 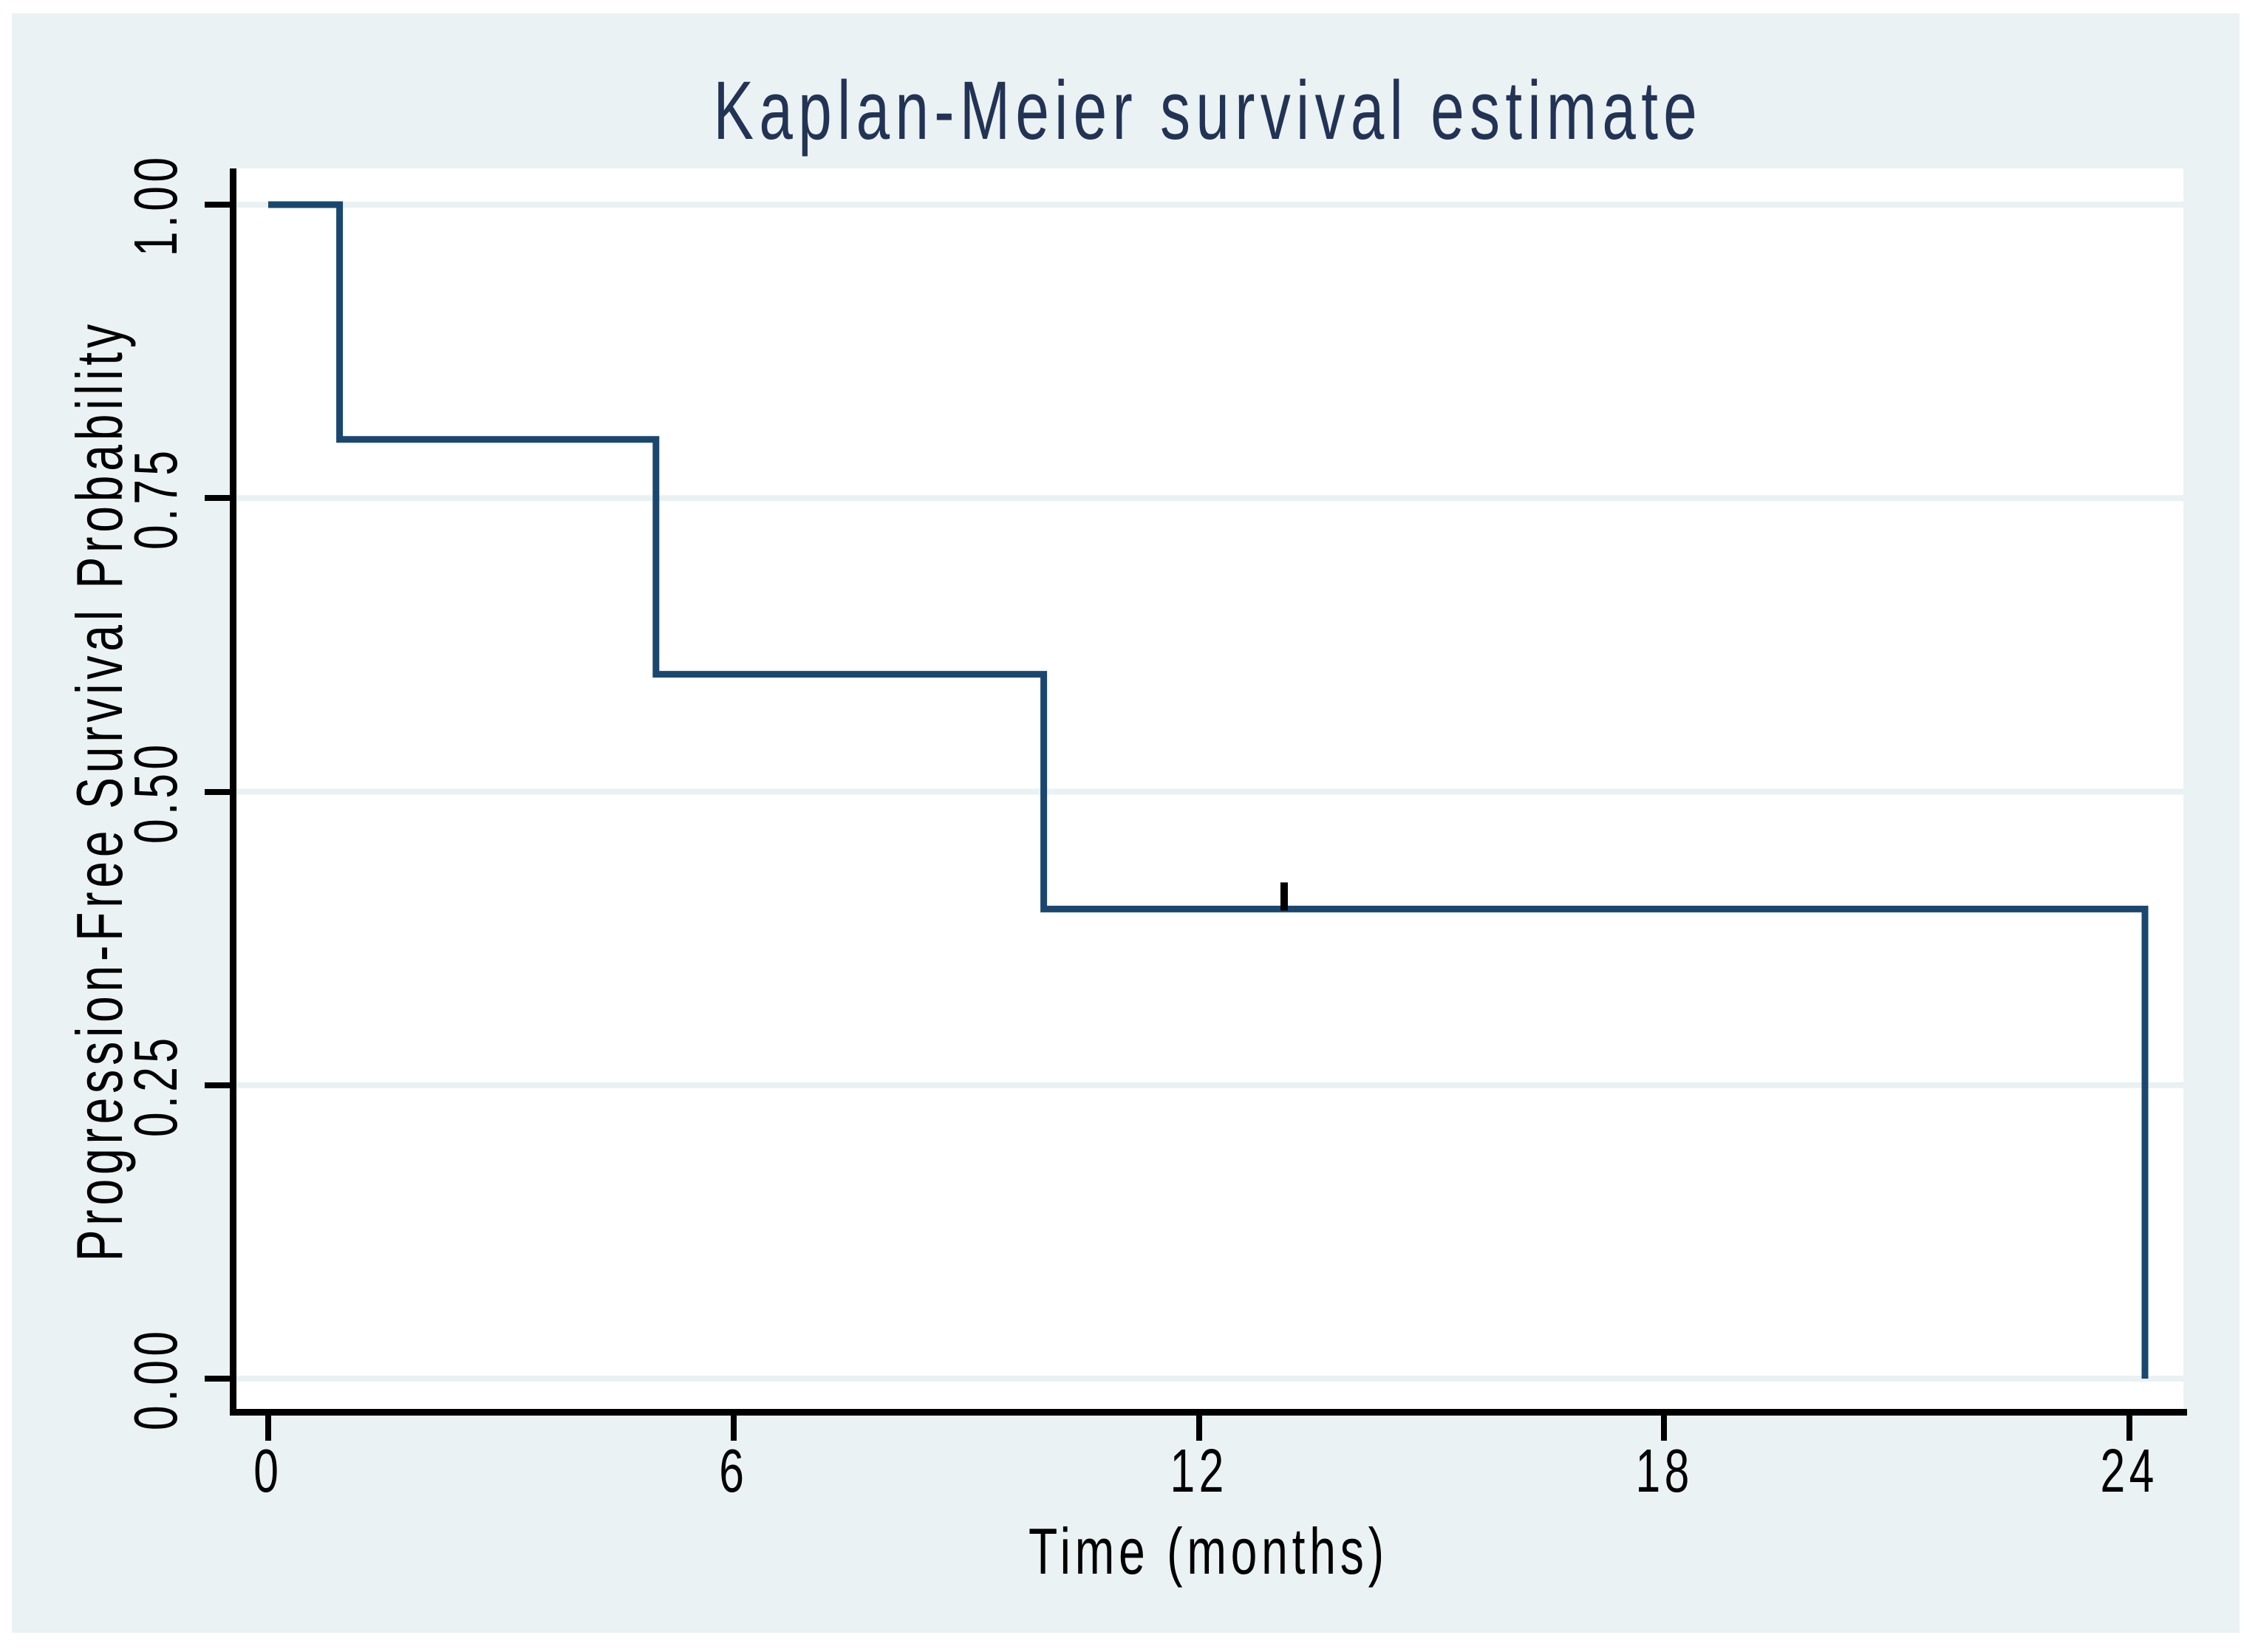 I want to click on y-axis-line, so click(x=233, y=792).